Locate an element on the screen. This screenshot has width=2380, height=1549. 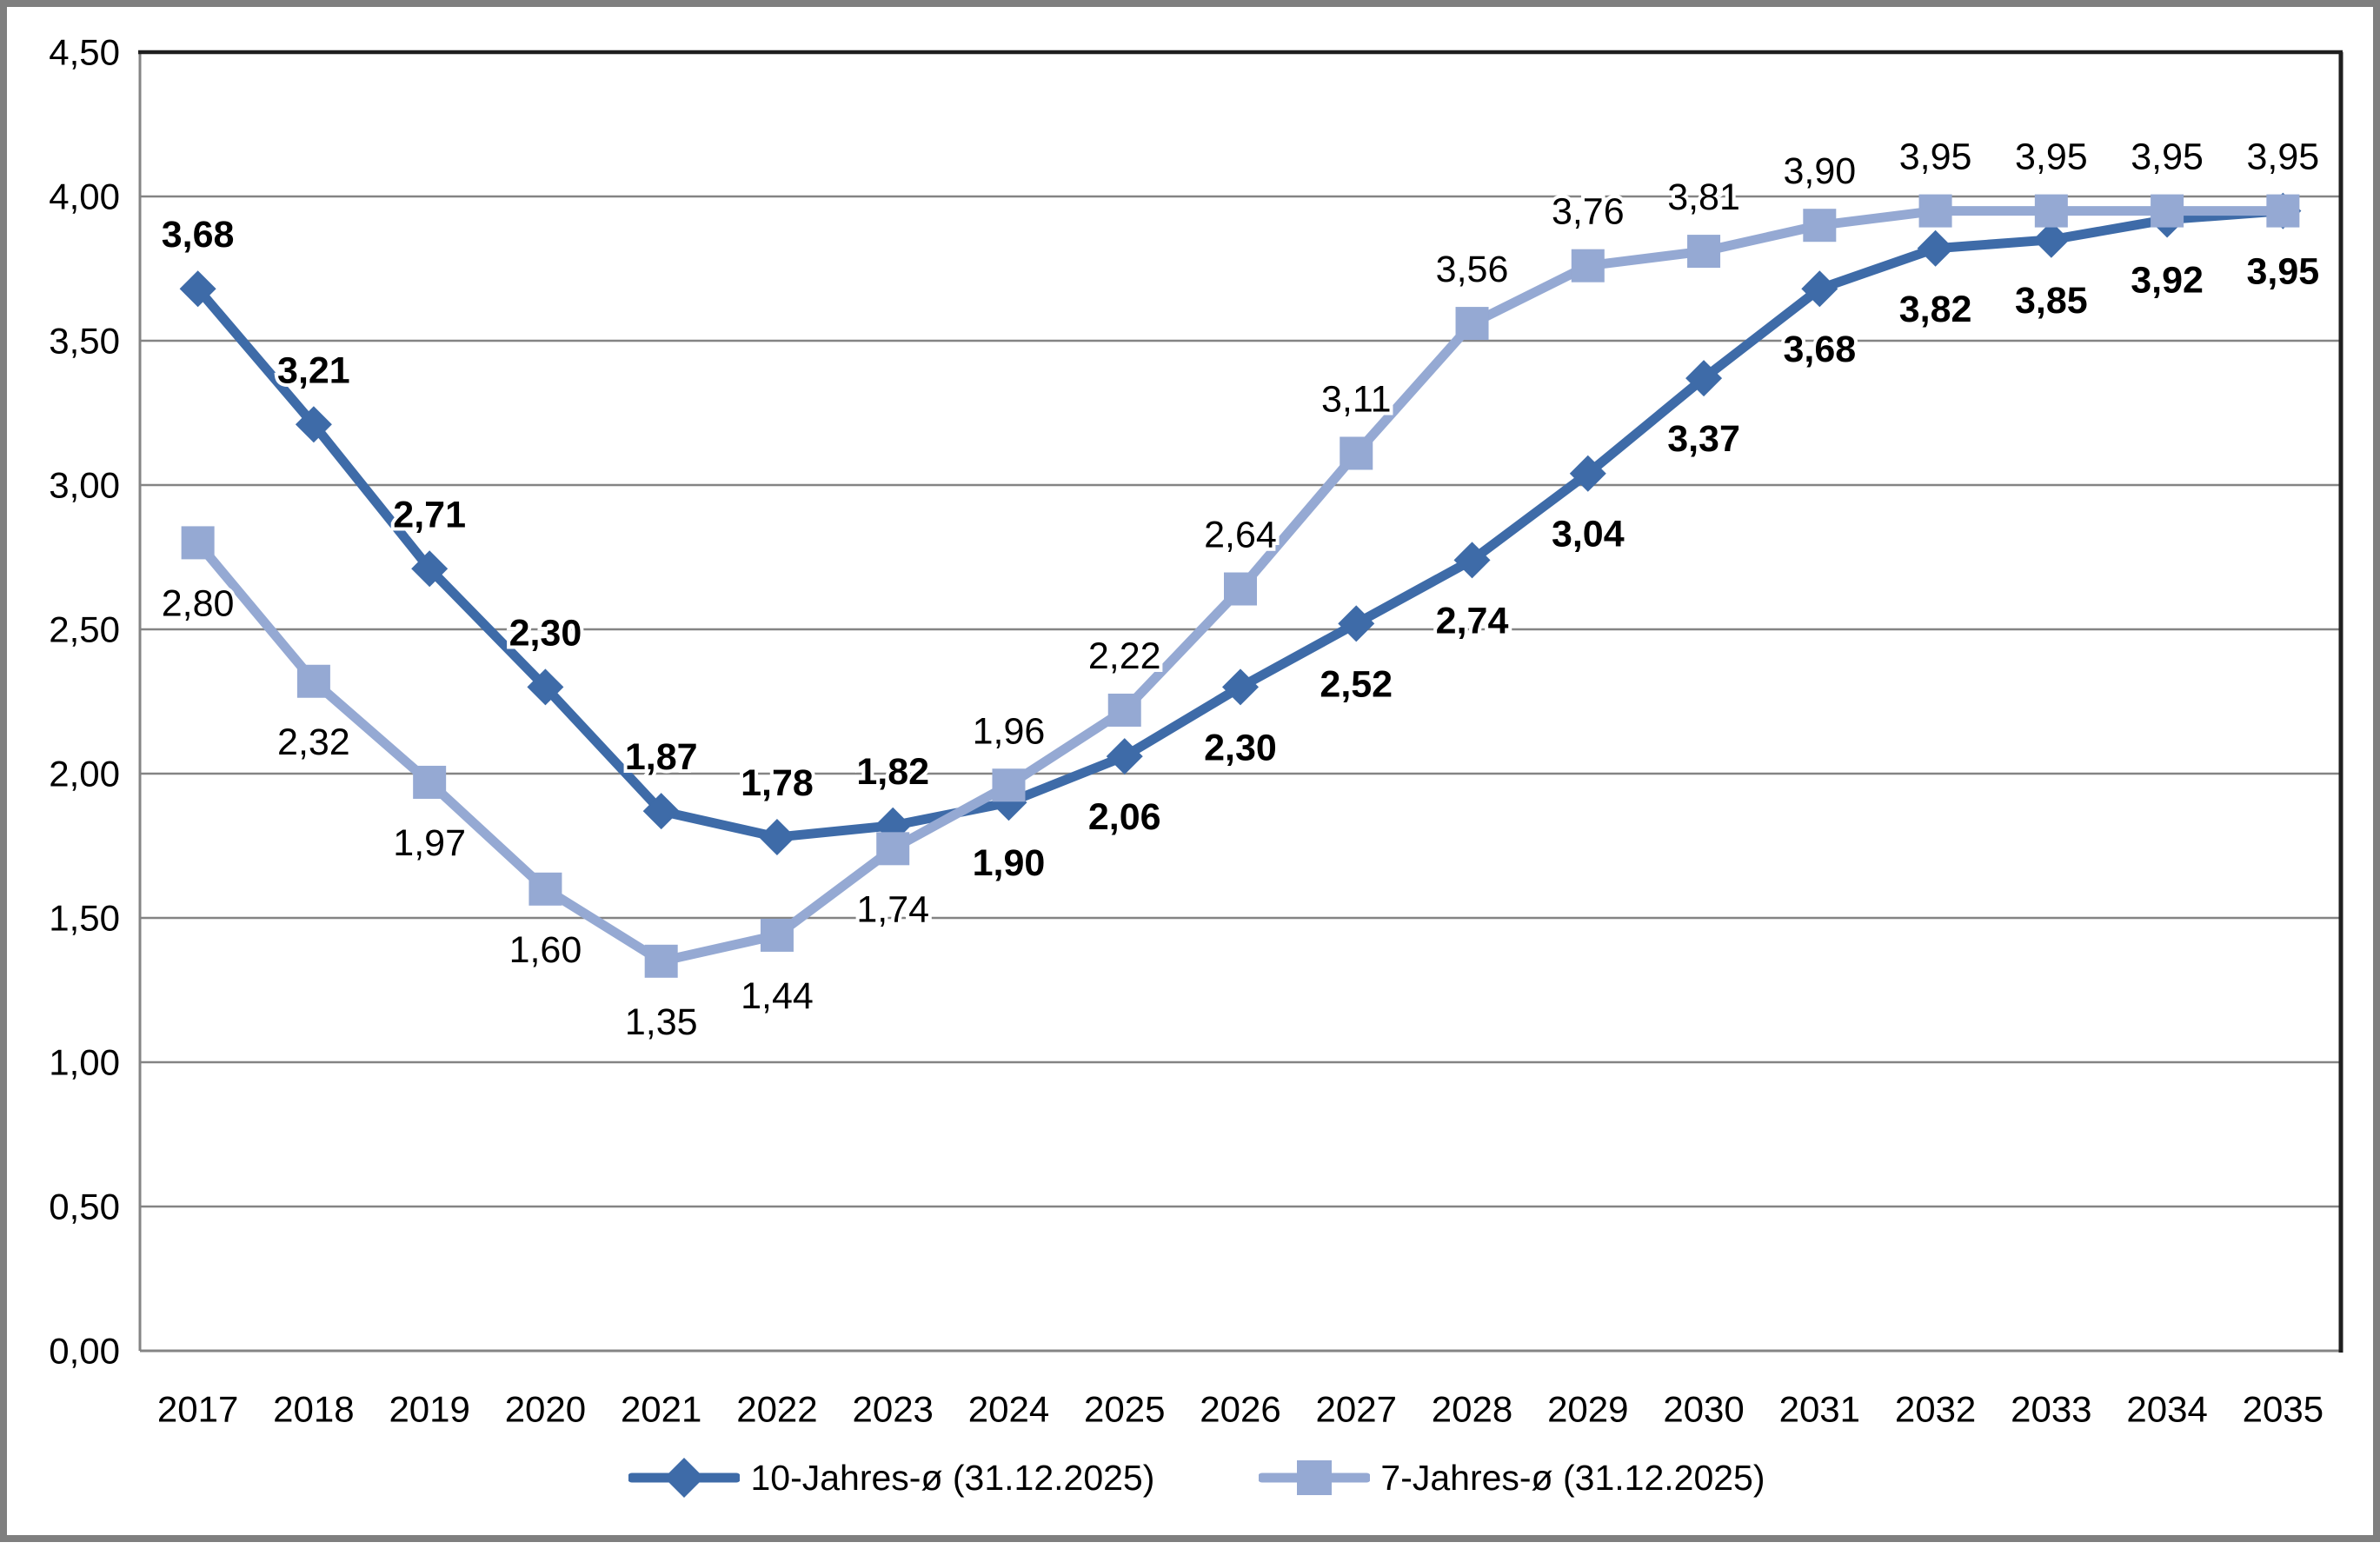
data-label: 1,74 is located at coordinates (892, 909).